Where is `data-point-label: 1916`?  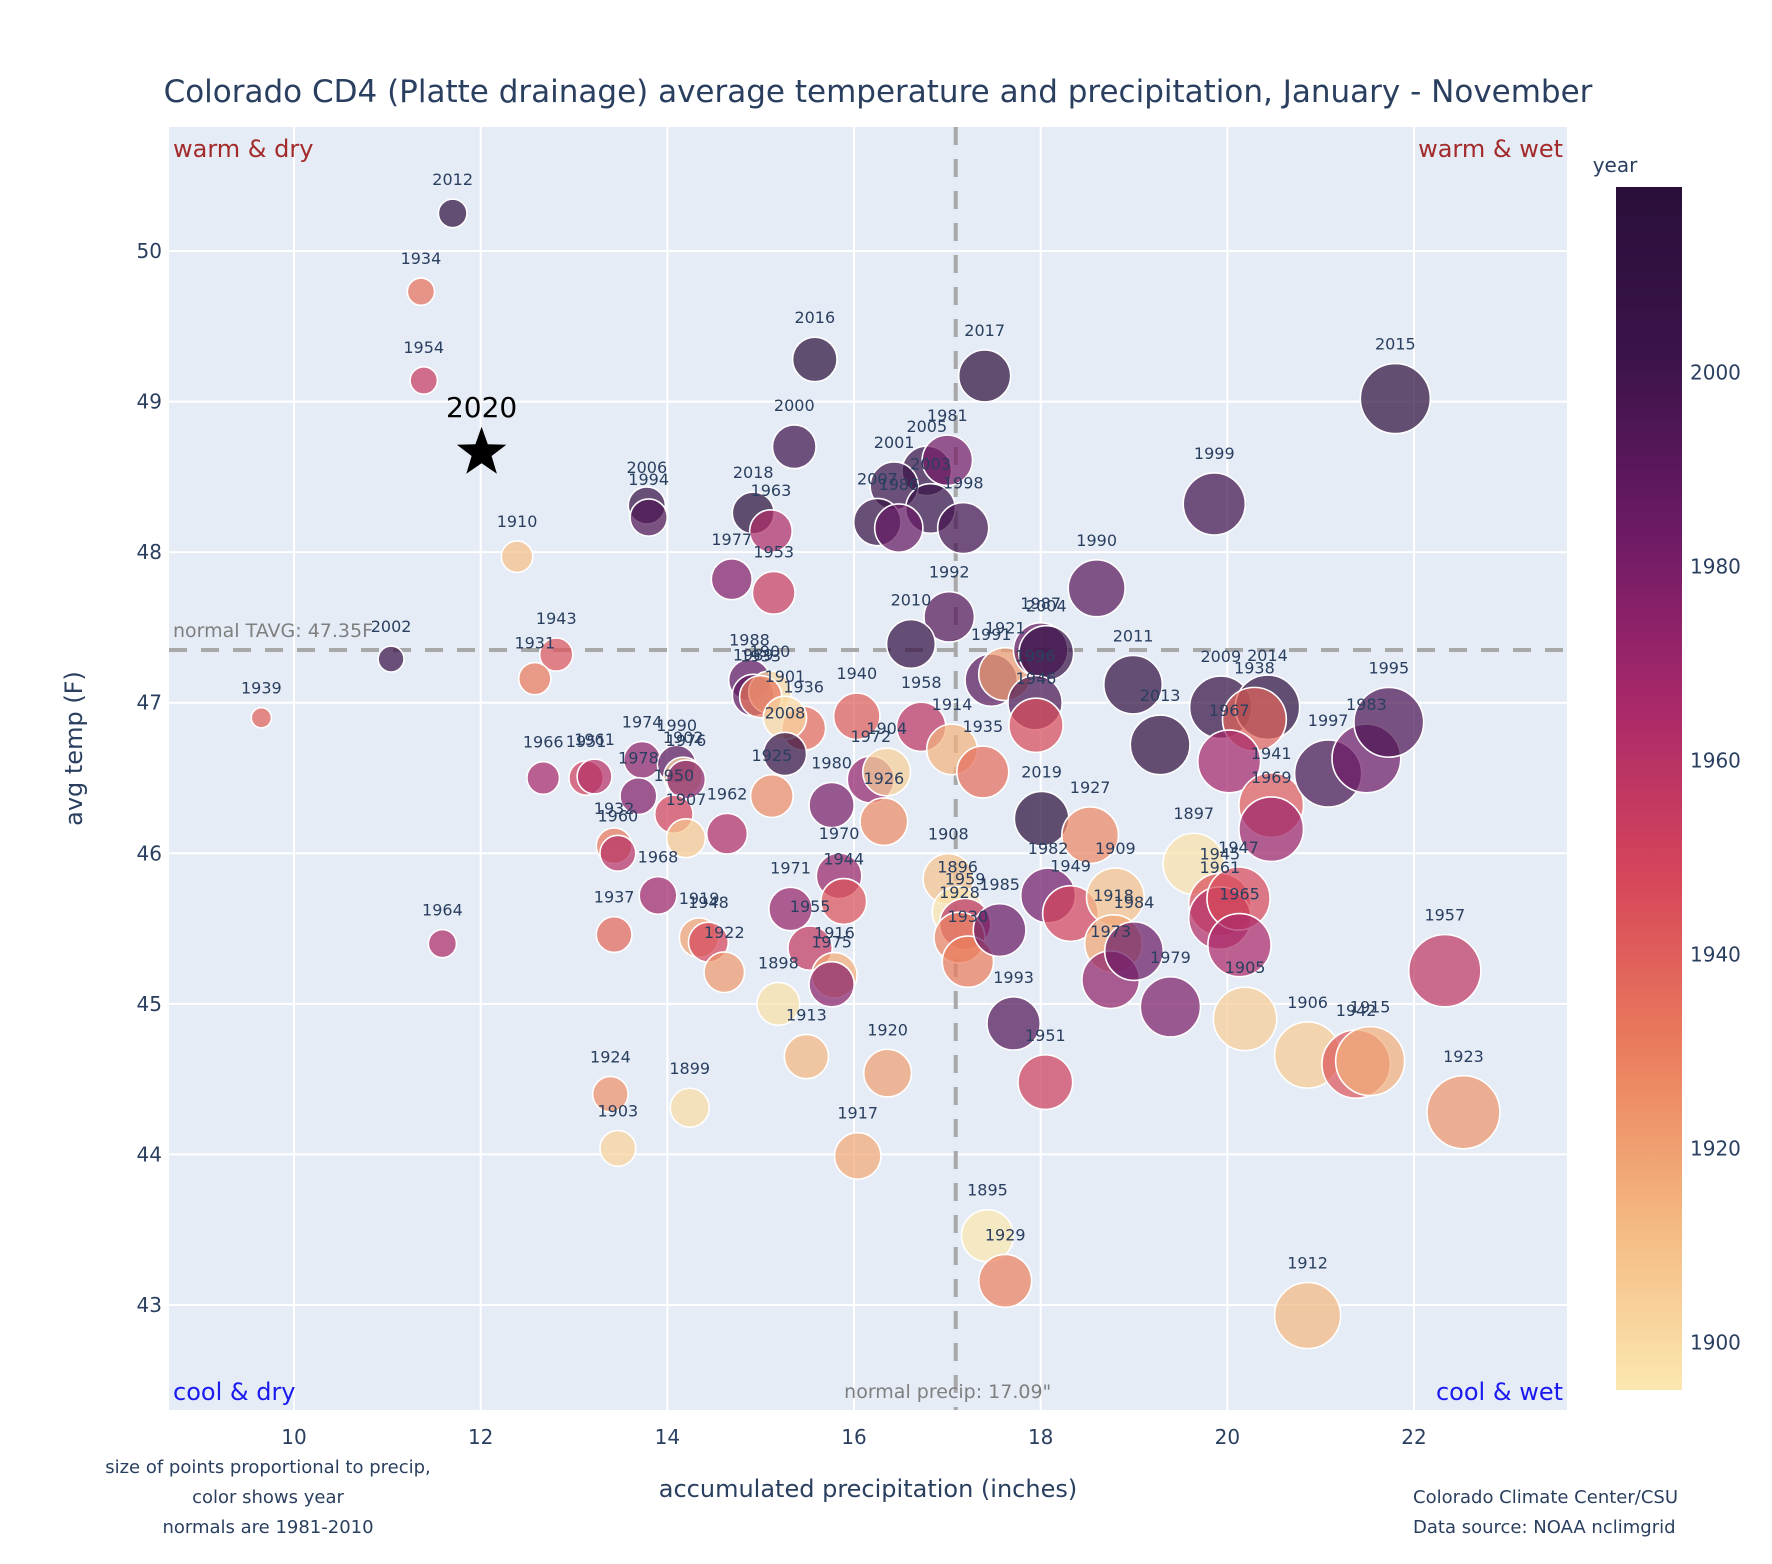 data-point-label: 1916 is located at coordinates (834, 933).